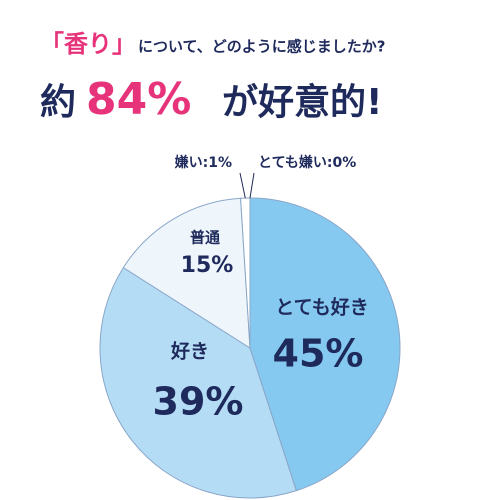 The image size is (500, 500). I want to click on value-label: 45%, so click(318, 354).